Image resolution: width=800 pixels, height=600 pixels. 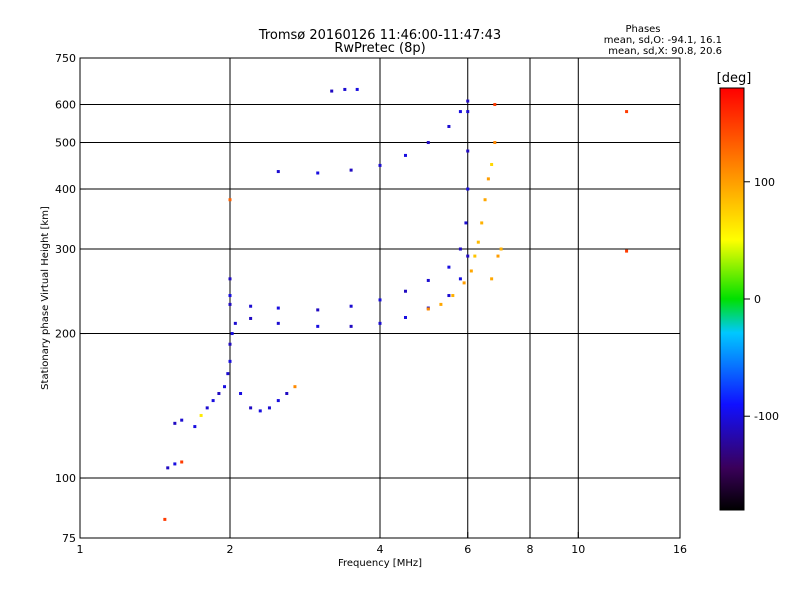 What do you see at coordinates (757, 299) in the screenshot?
I see `colorbar-tick-label: 0` at bounding box center [757, 299].